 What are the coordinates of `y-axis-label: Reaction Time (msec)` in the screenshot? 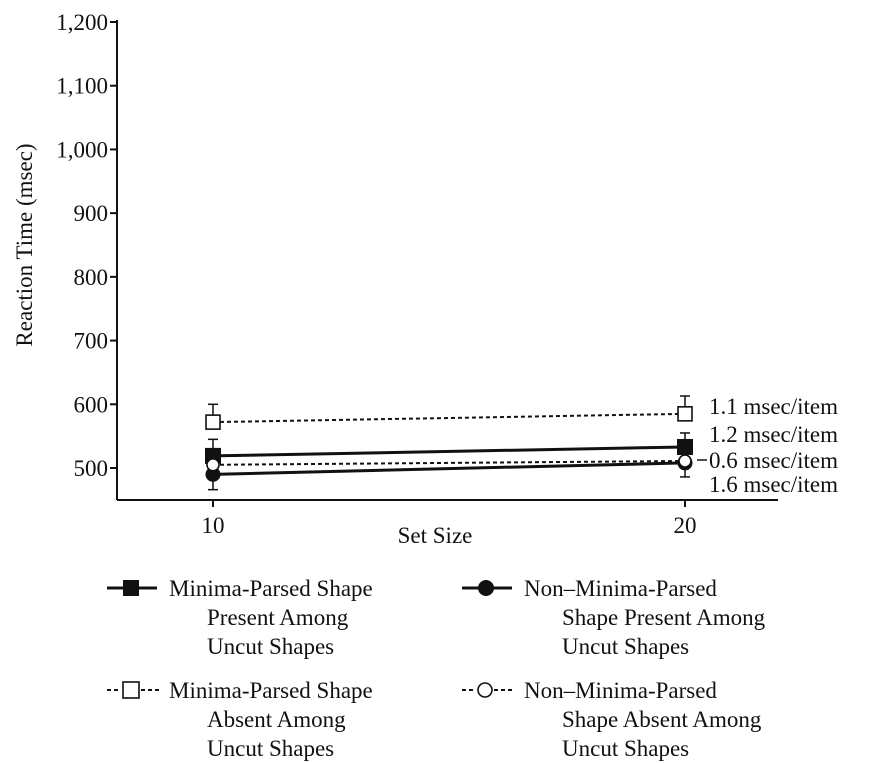 It's located at (24, 244).